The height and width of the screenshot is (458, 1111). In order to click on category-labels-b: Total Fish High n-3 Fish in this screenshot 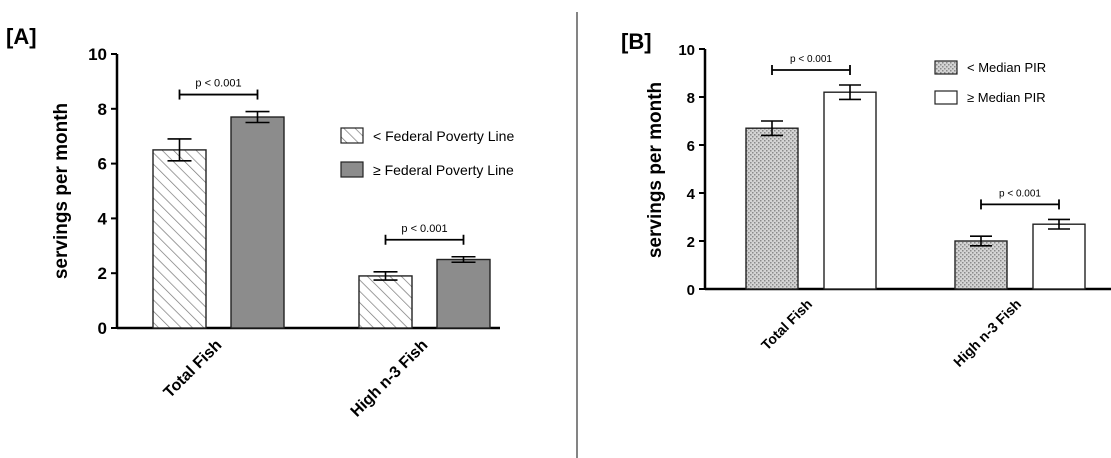, I will do `click(891, 333)`.